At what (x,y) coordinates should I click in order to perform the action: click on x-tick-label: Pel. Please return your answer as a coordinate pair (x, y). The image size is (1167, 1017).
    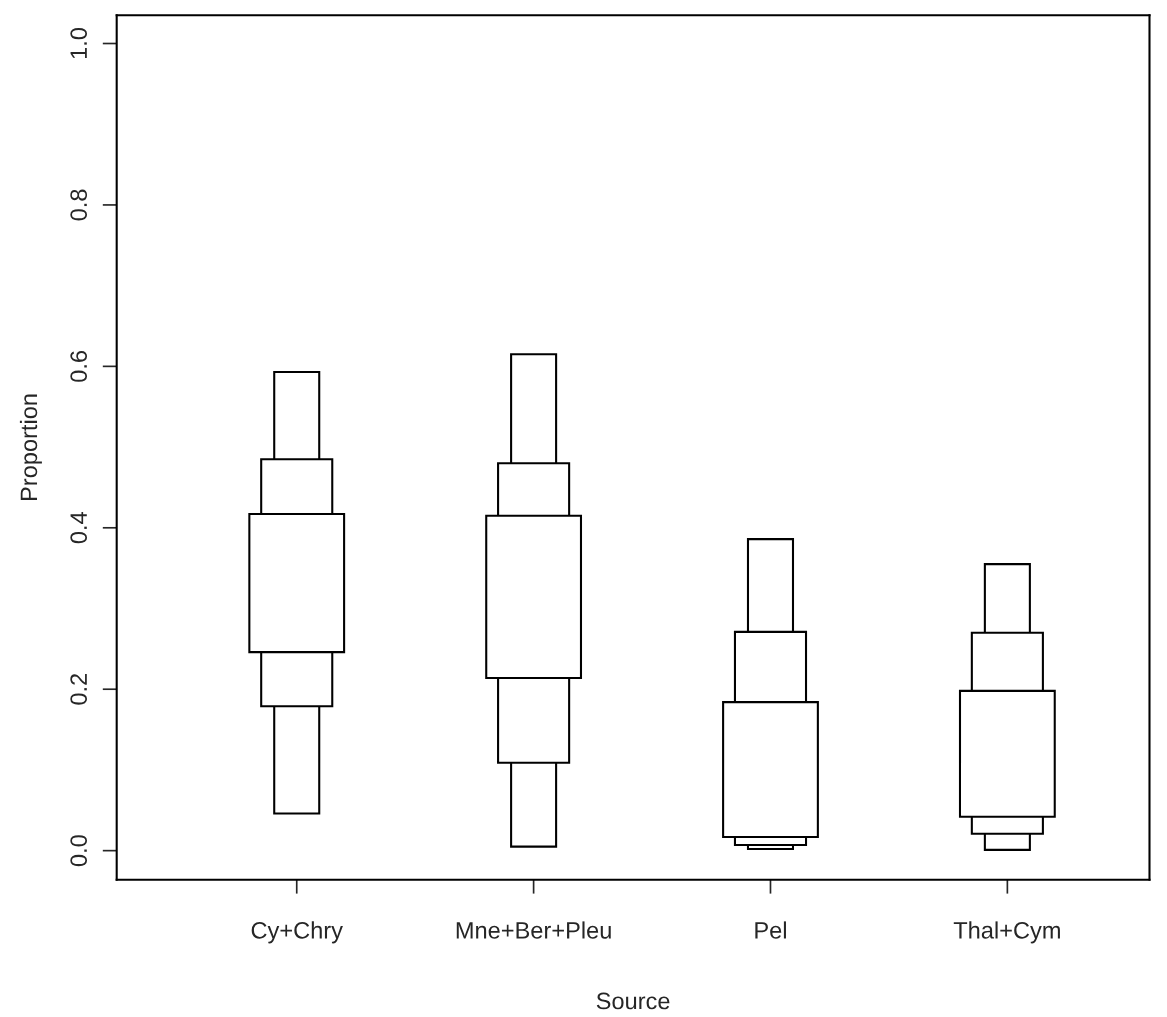
    Looking at the image, I should click on (770, 930).